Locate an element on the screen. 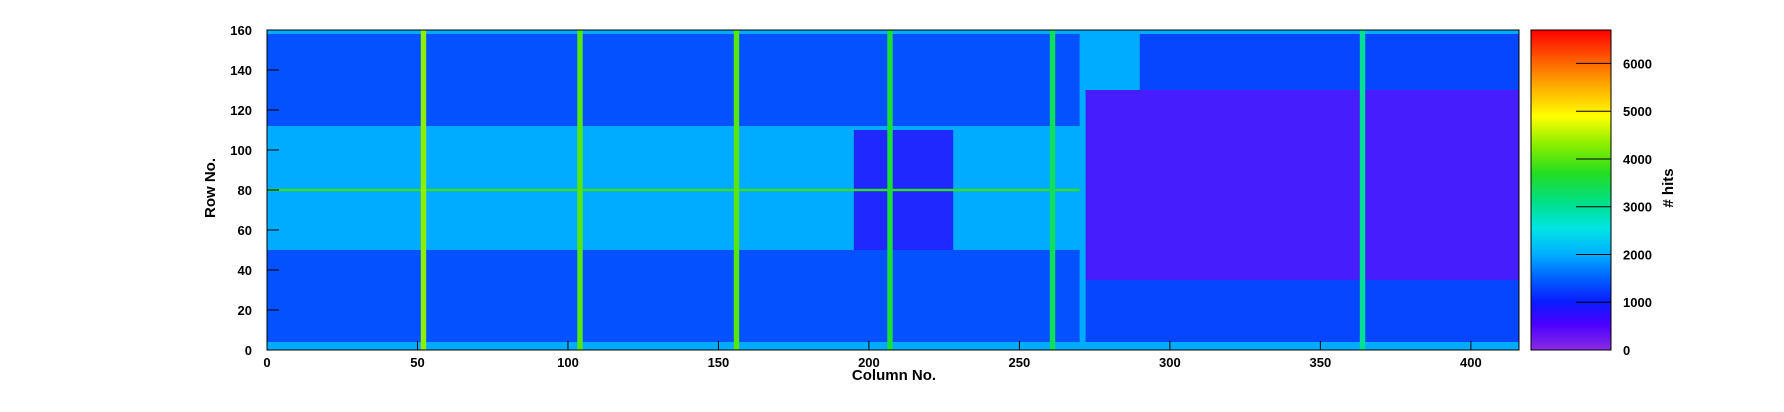 Image resolution: width=1784 pixels, height=412 pixels. y-tick-label: 60 is located at coordinates (245, 230).